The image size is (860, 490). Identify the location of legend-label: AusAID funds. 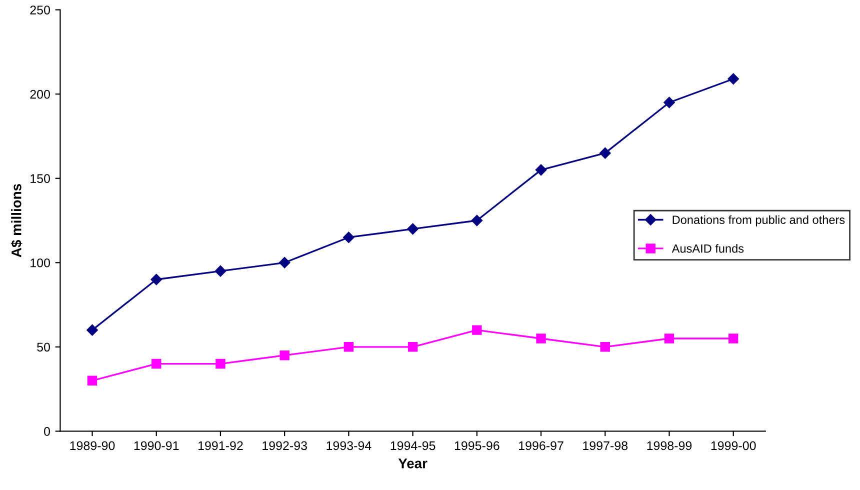
(708, 248).